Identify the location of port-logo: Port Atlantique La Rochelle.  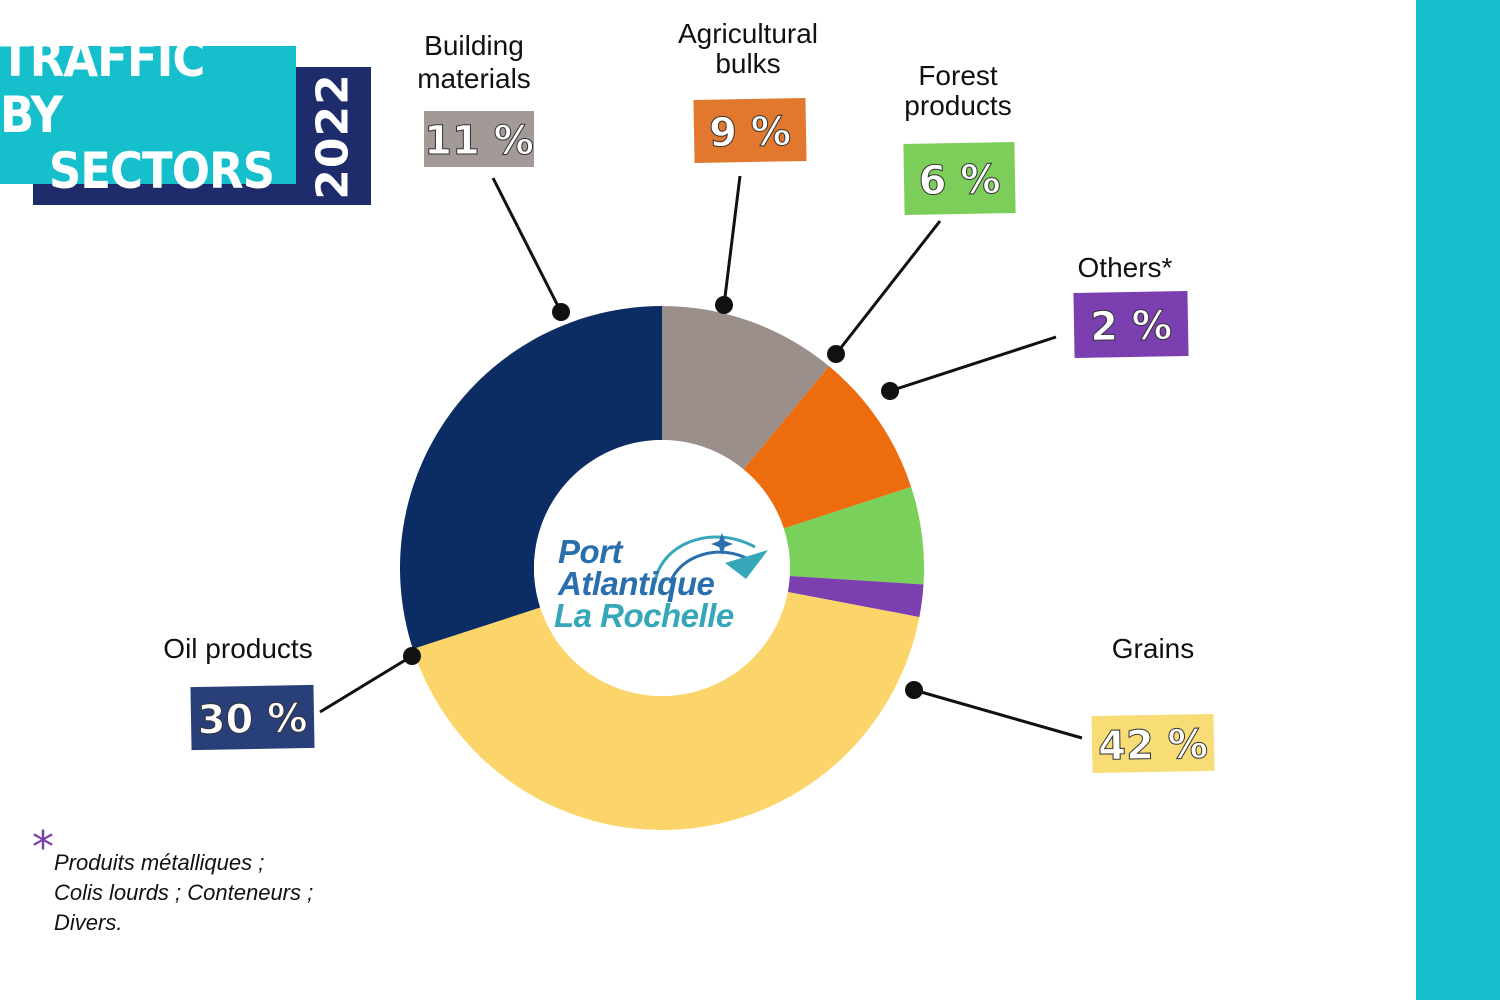
(665, 575).